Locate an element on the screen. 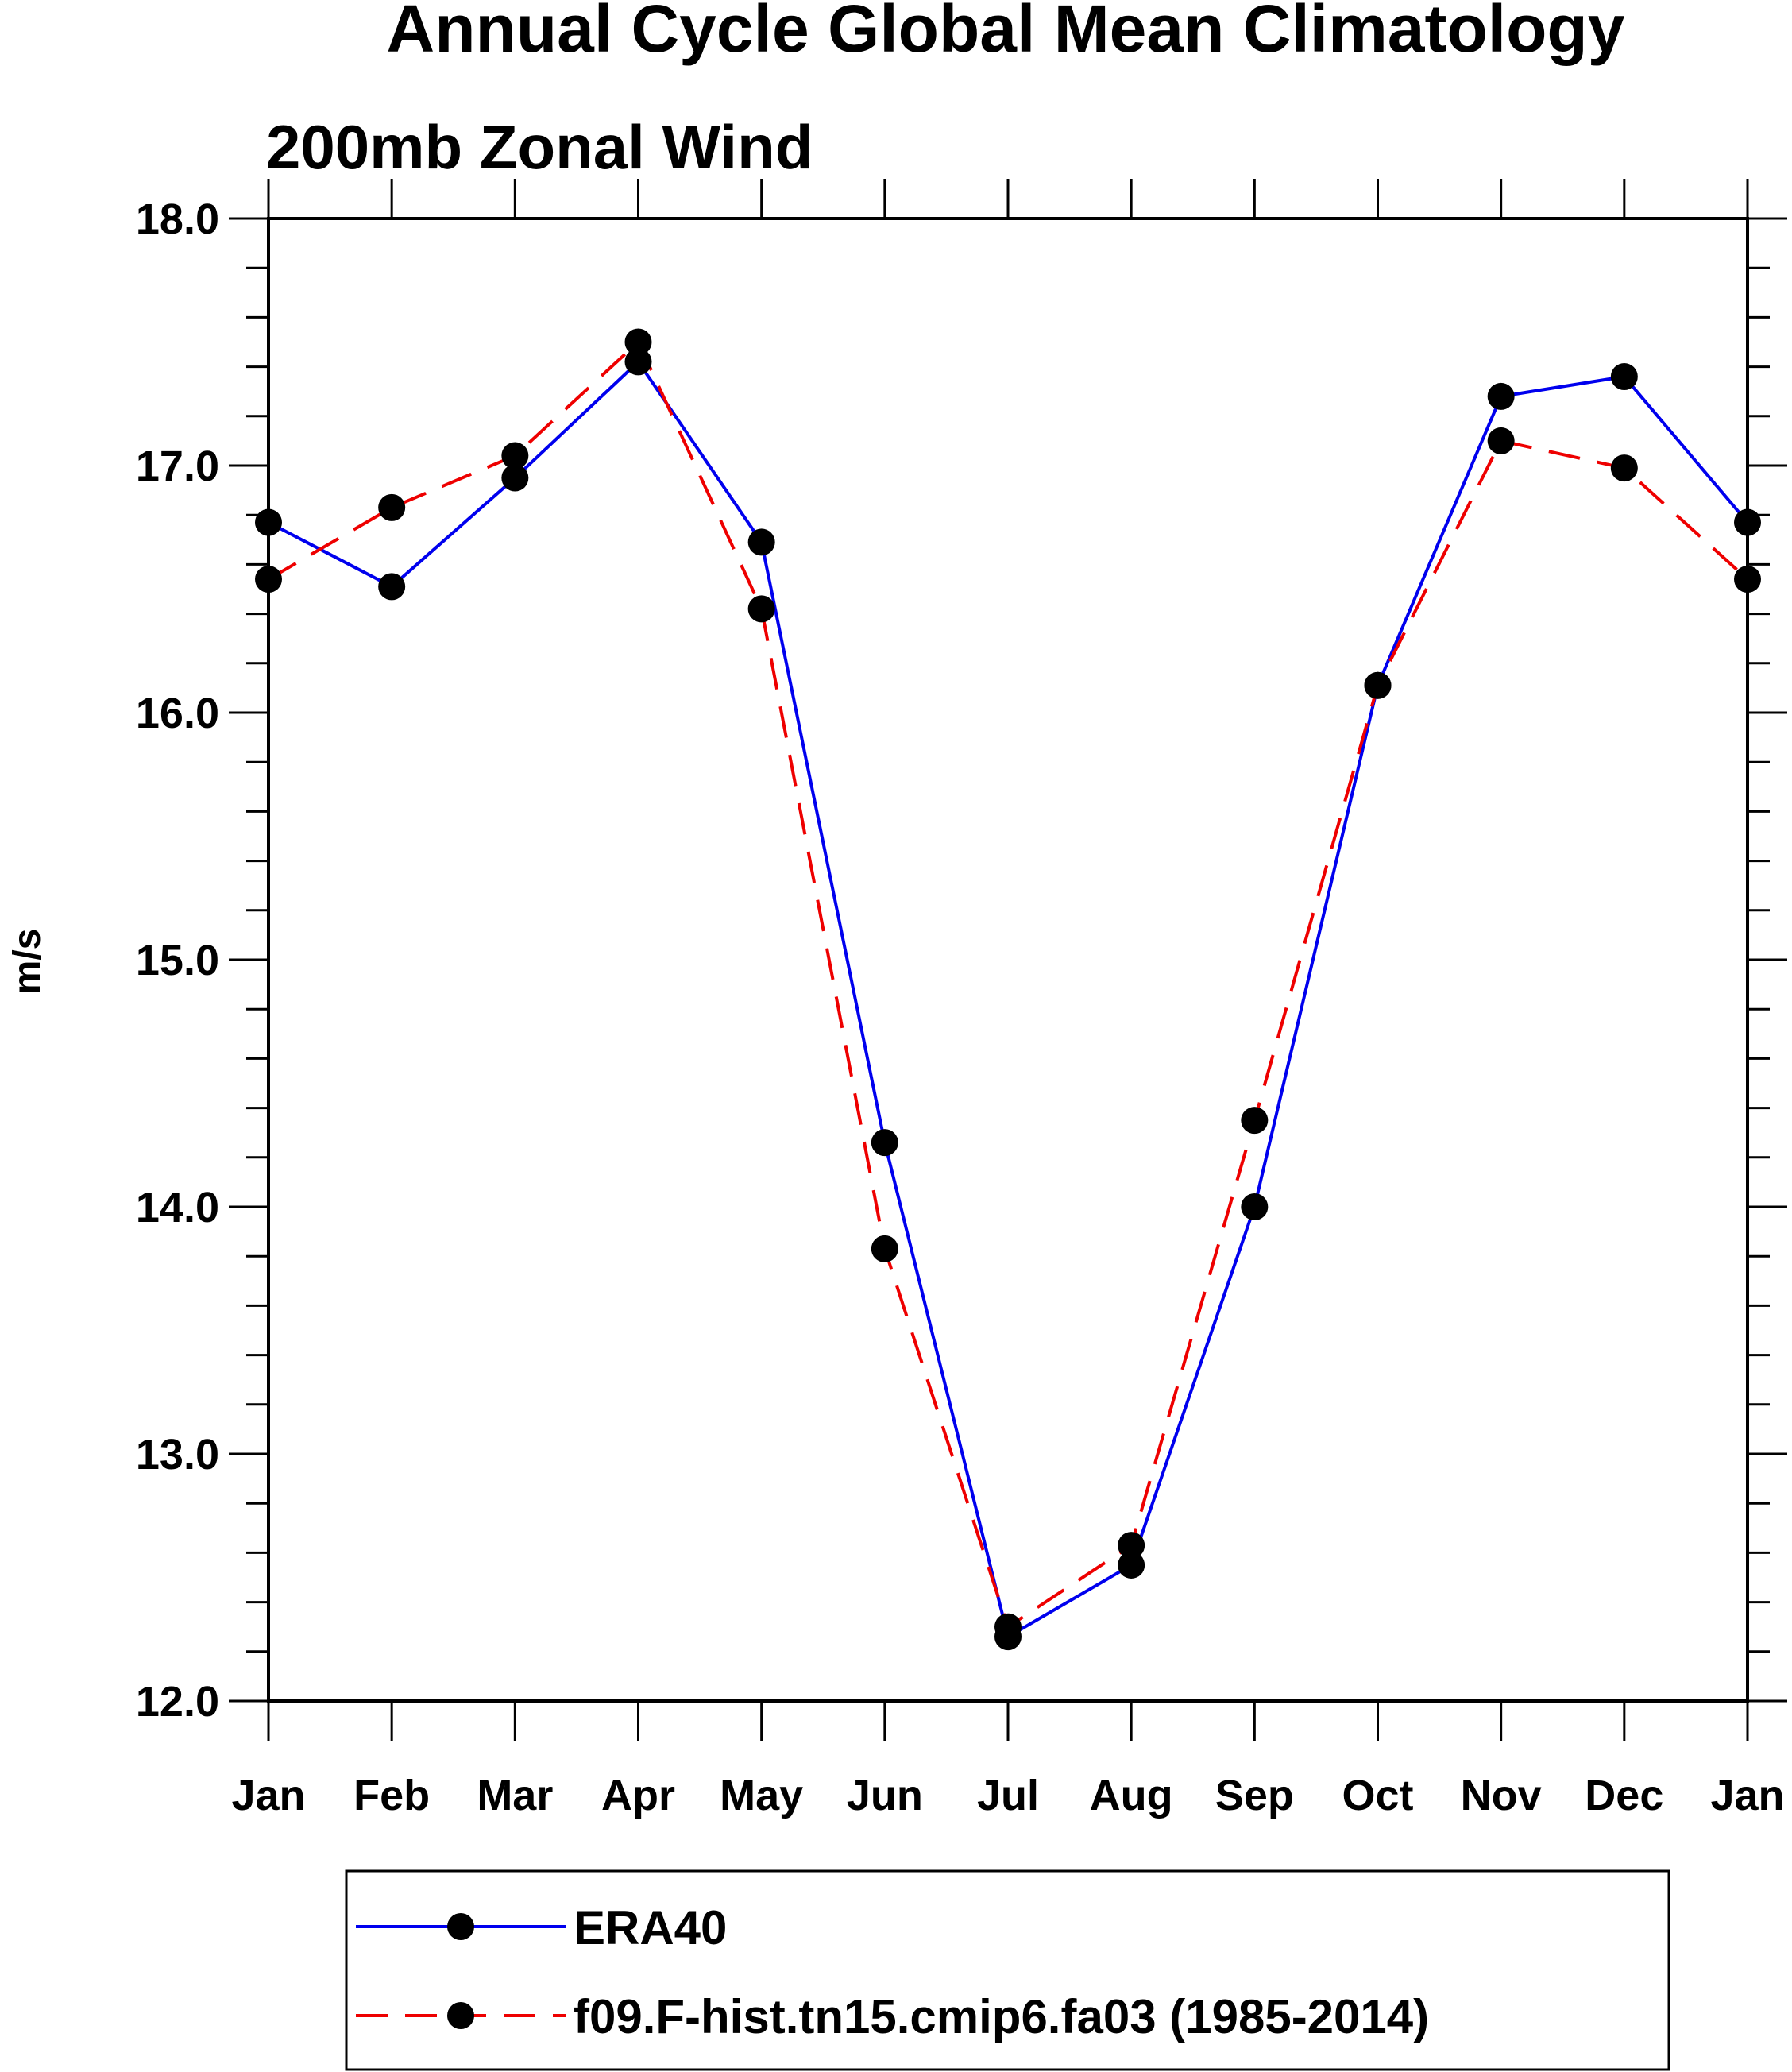 Image resolution: width=1792 pixels, height=2072 pixels. x-tick-label: Sep is located at coordinates (1254, 1795).